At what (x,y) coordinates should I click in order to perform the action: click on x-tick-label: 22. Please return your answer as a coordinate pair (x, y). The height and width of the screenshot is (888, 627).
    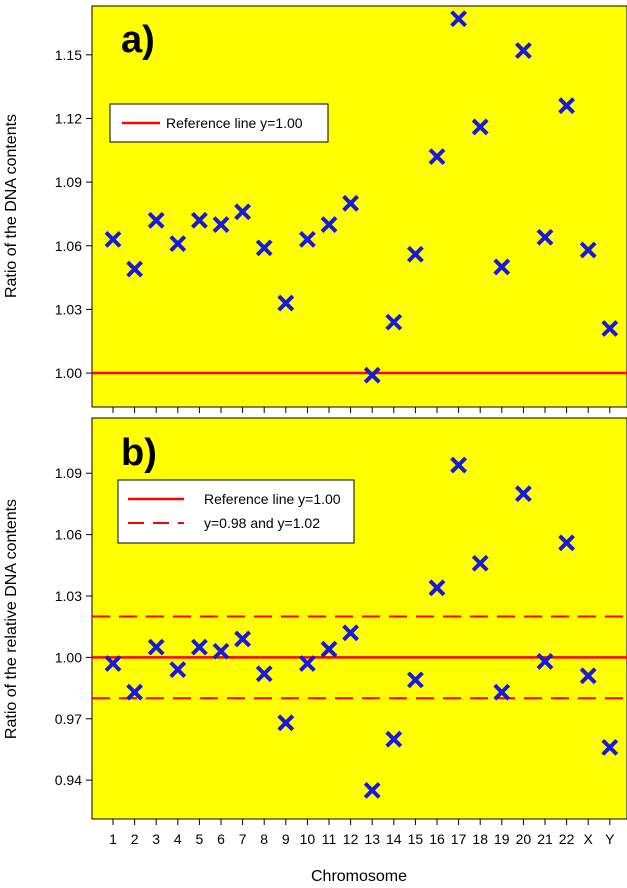
    Looking at the image, I should click on (567, 839).